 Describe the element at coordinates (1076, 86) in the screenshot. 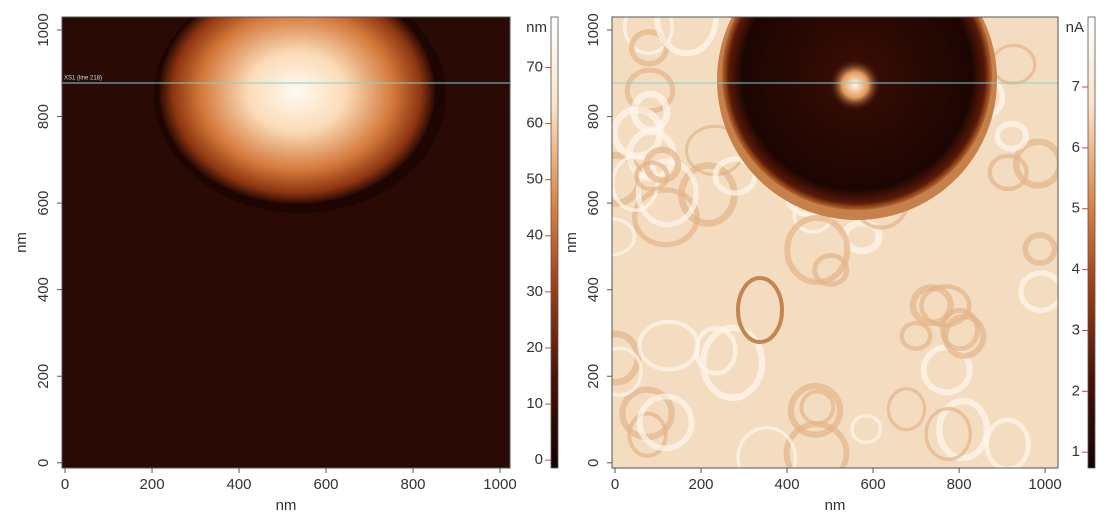

I see `colorbar-tick-label: 7` at that location.